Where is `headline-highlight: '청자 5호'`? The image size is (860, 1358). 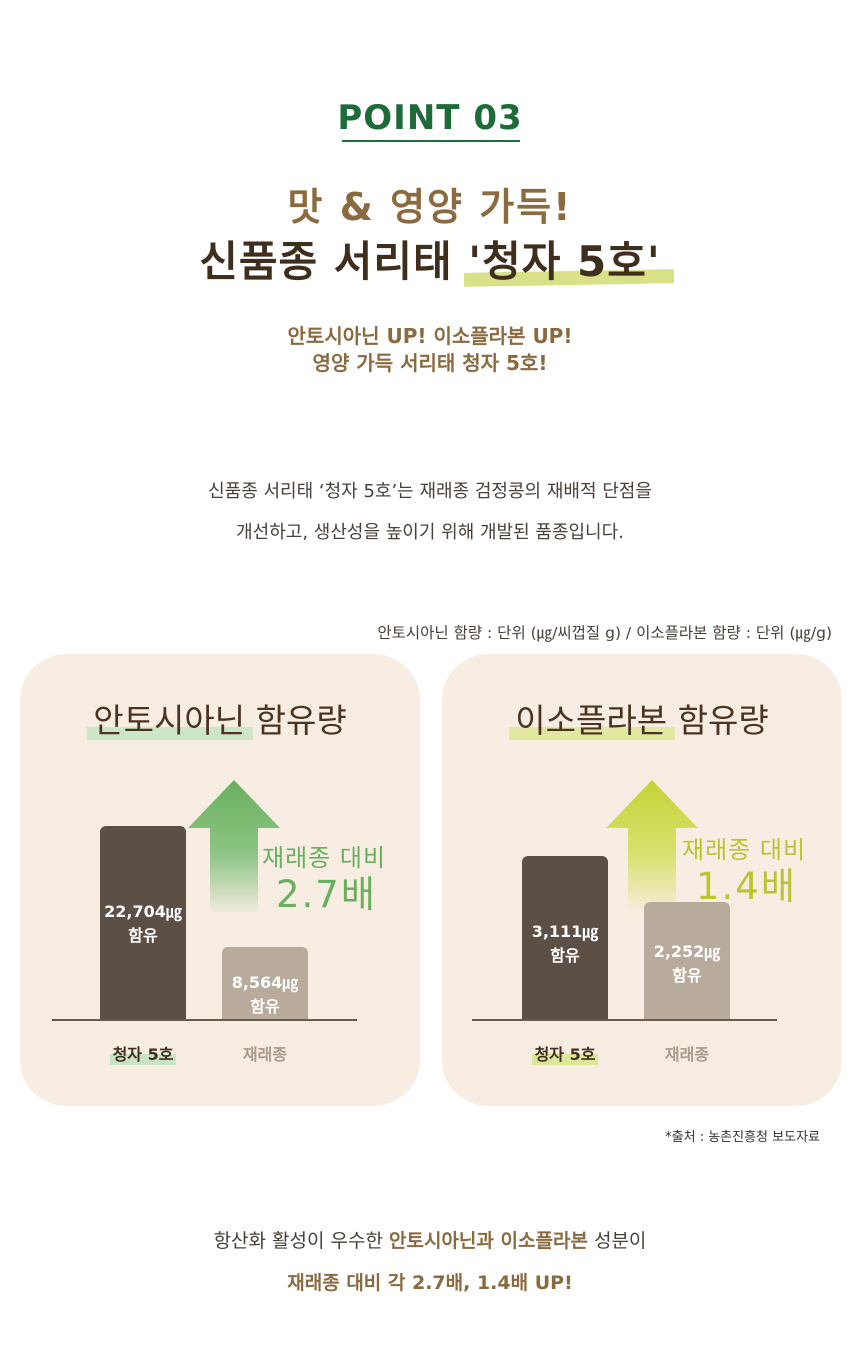
headline-highlight: '청자 5호' is located at coordinates (564, 258).